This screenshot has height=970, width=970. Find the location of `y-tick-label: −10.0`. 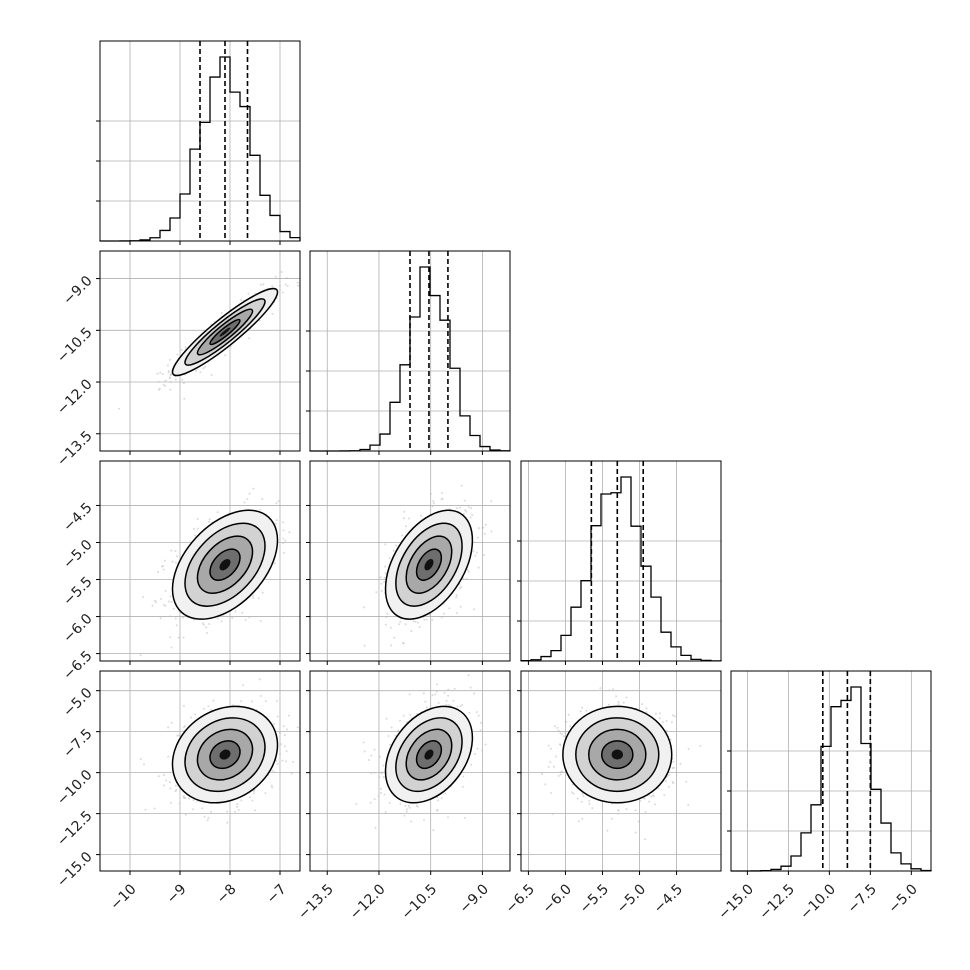

y-tick-label: −10.0 is located at coordinates (75, 788).